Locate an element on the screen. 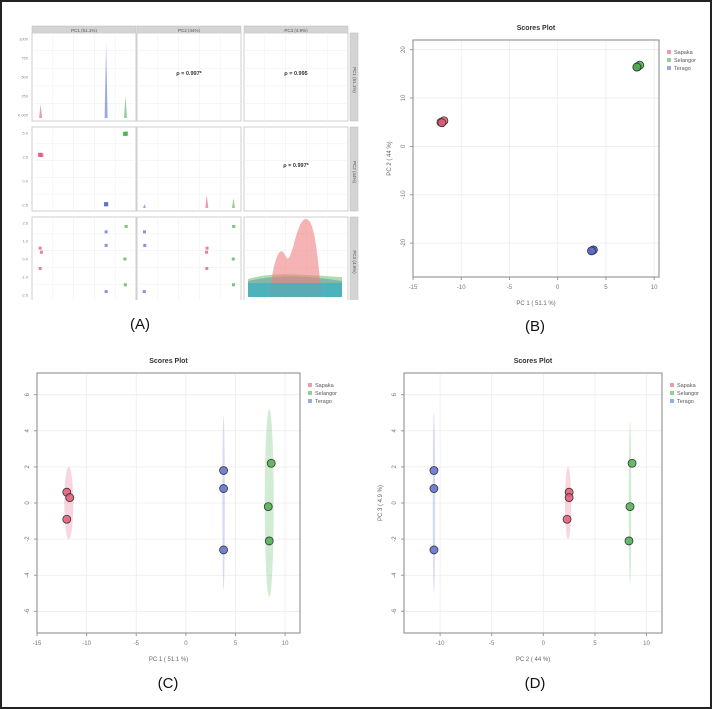 This screenshot has height=709, width=712. strip-top-label: PC3 (4.9%) is located at coordinates (296, 30).